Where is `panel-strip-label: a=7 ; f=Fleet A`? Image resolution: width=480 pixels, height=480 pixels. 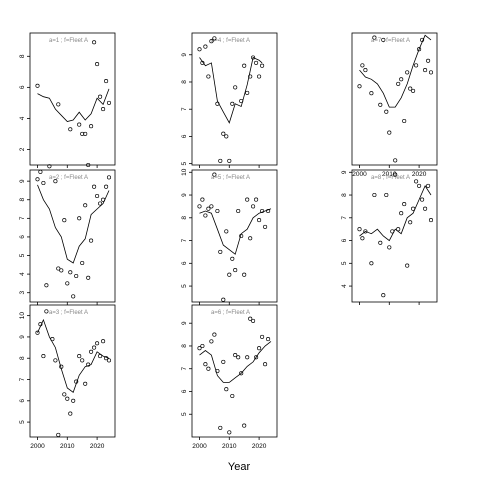 panel-strip-label: a=7 ; f=Fleet A is located at coordinates (390, 41).